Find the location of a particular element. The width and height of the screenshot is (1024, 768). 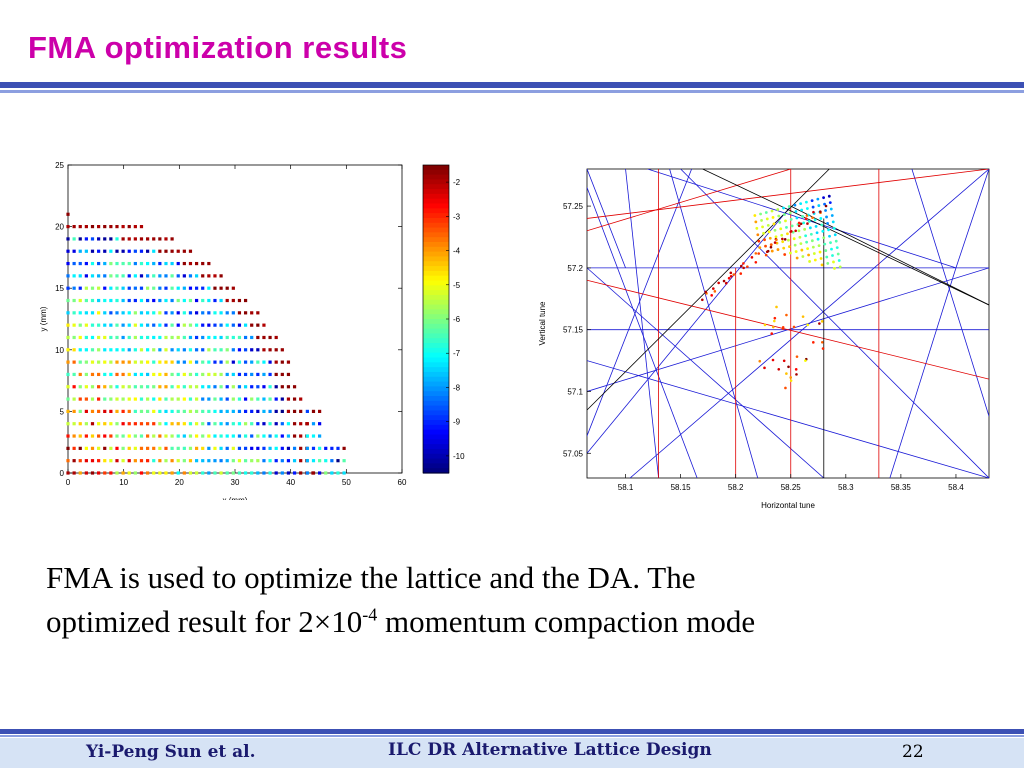

y-axis-label: y (mm) is located at coordinates (43, 318).